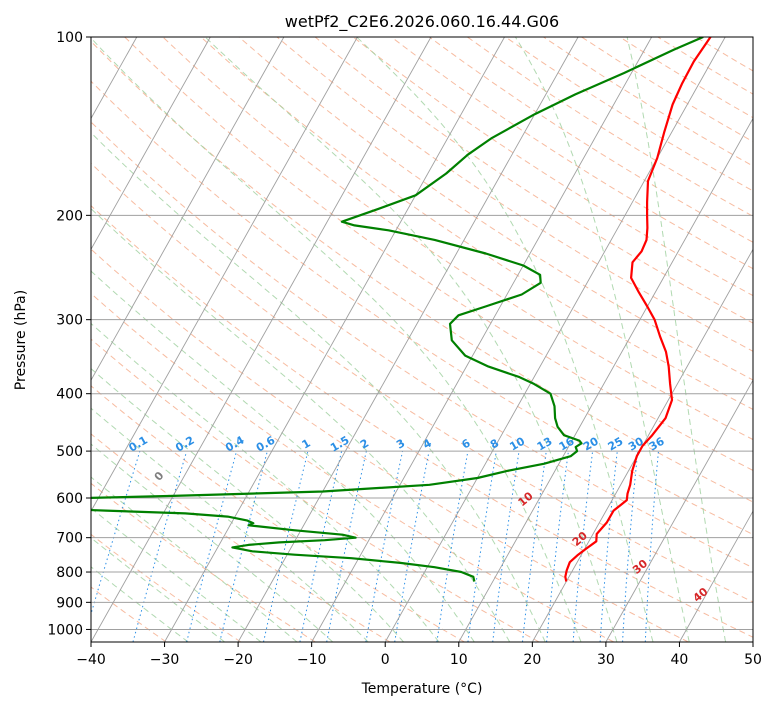  What do you see at coordinates (69, 38) in the screenshot?
I see `y-tick-label: 100` at bounding box center [69, 38].